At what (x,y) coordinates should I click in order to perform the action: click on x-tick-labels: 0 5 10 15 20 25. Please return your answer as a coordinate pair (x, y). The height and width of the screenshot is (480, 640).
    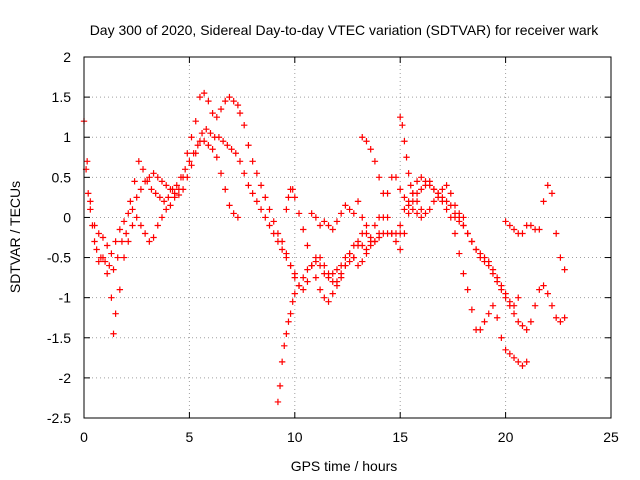
    Looking at the image, I should click on (349, 437).